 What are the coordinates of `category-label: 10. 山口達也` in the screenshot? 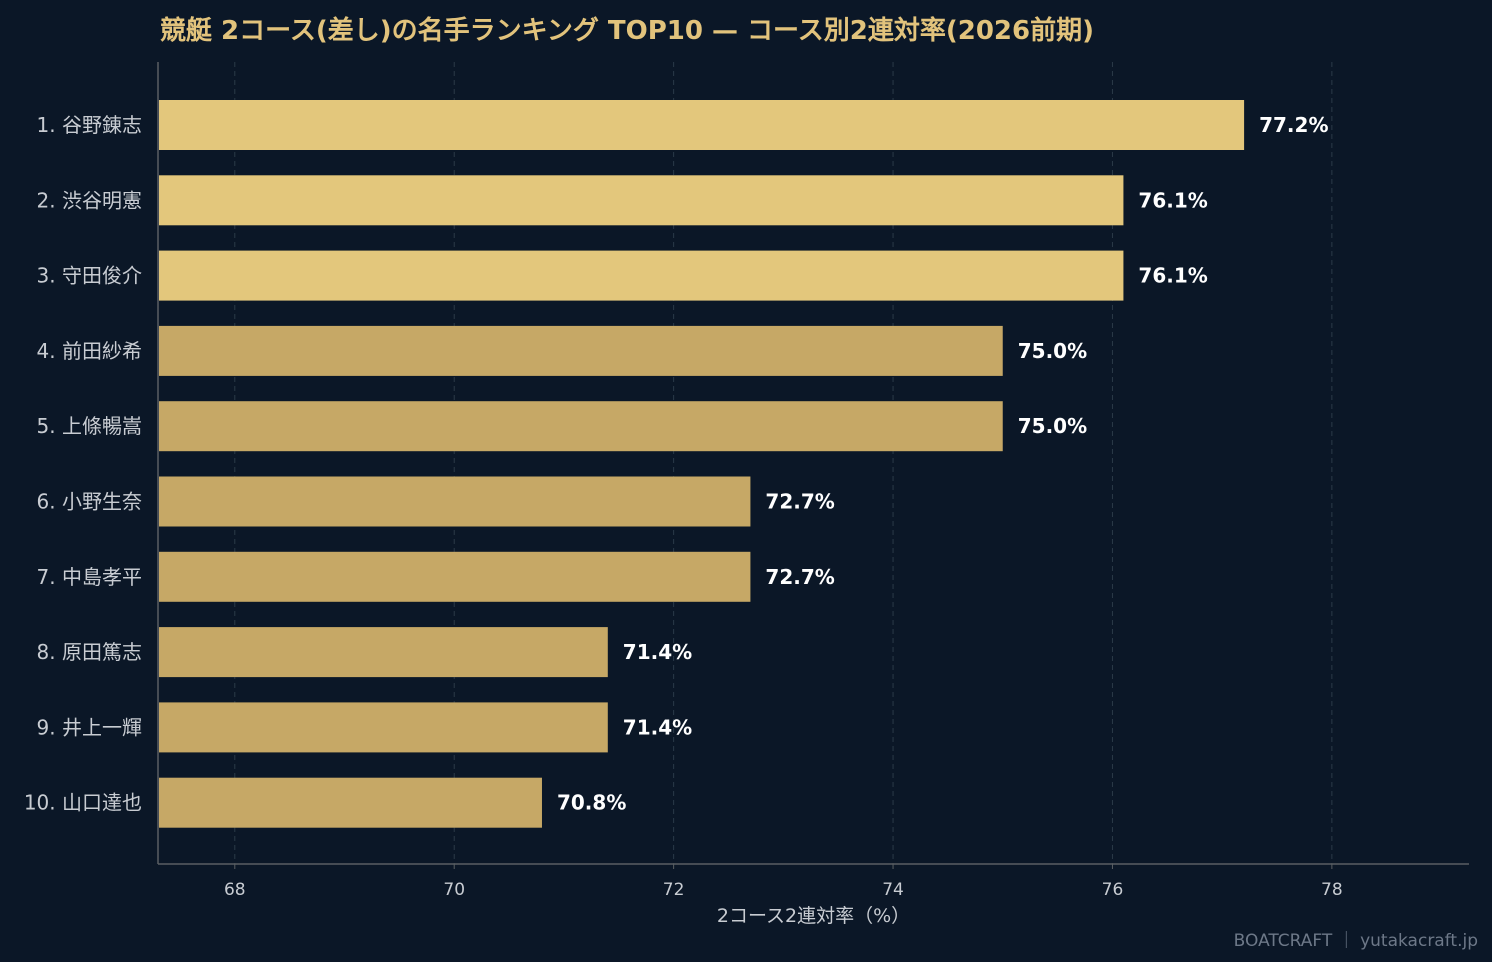 It's located at (83, 803).